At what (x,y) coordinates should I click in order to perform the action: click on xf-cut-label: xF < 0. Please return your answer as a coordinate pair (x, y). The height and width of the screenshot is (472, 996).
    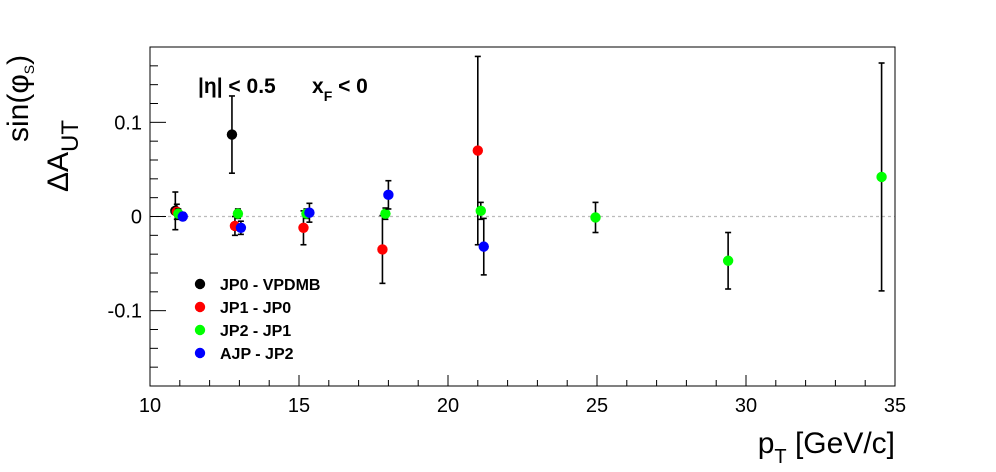
    Looking at the image, I should click on (340, 89).